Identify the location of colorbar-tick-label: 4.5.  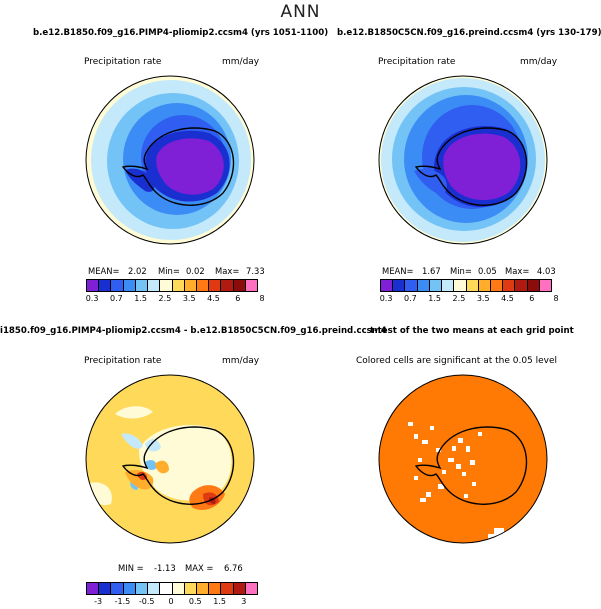
(507, 298).